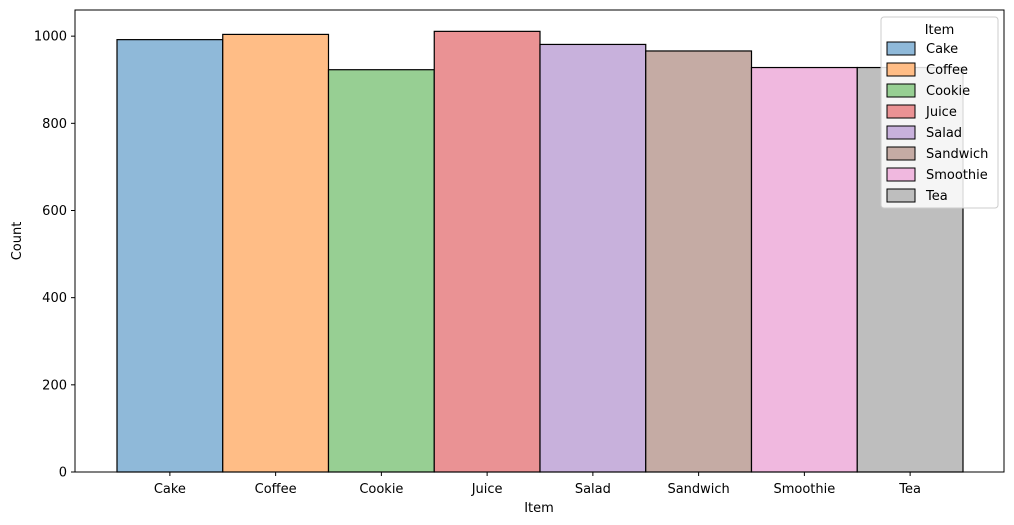 This screenshot has height=525, width=1014. What do you see at coordinates (487, 251) in the screenshot?
I see `bar-juice` at bounding box center [487, 251].